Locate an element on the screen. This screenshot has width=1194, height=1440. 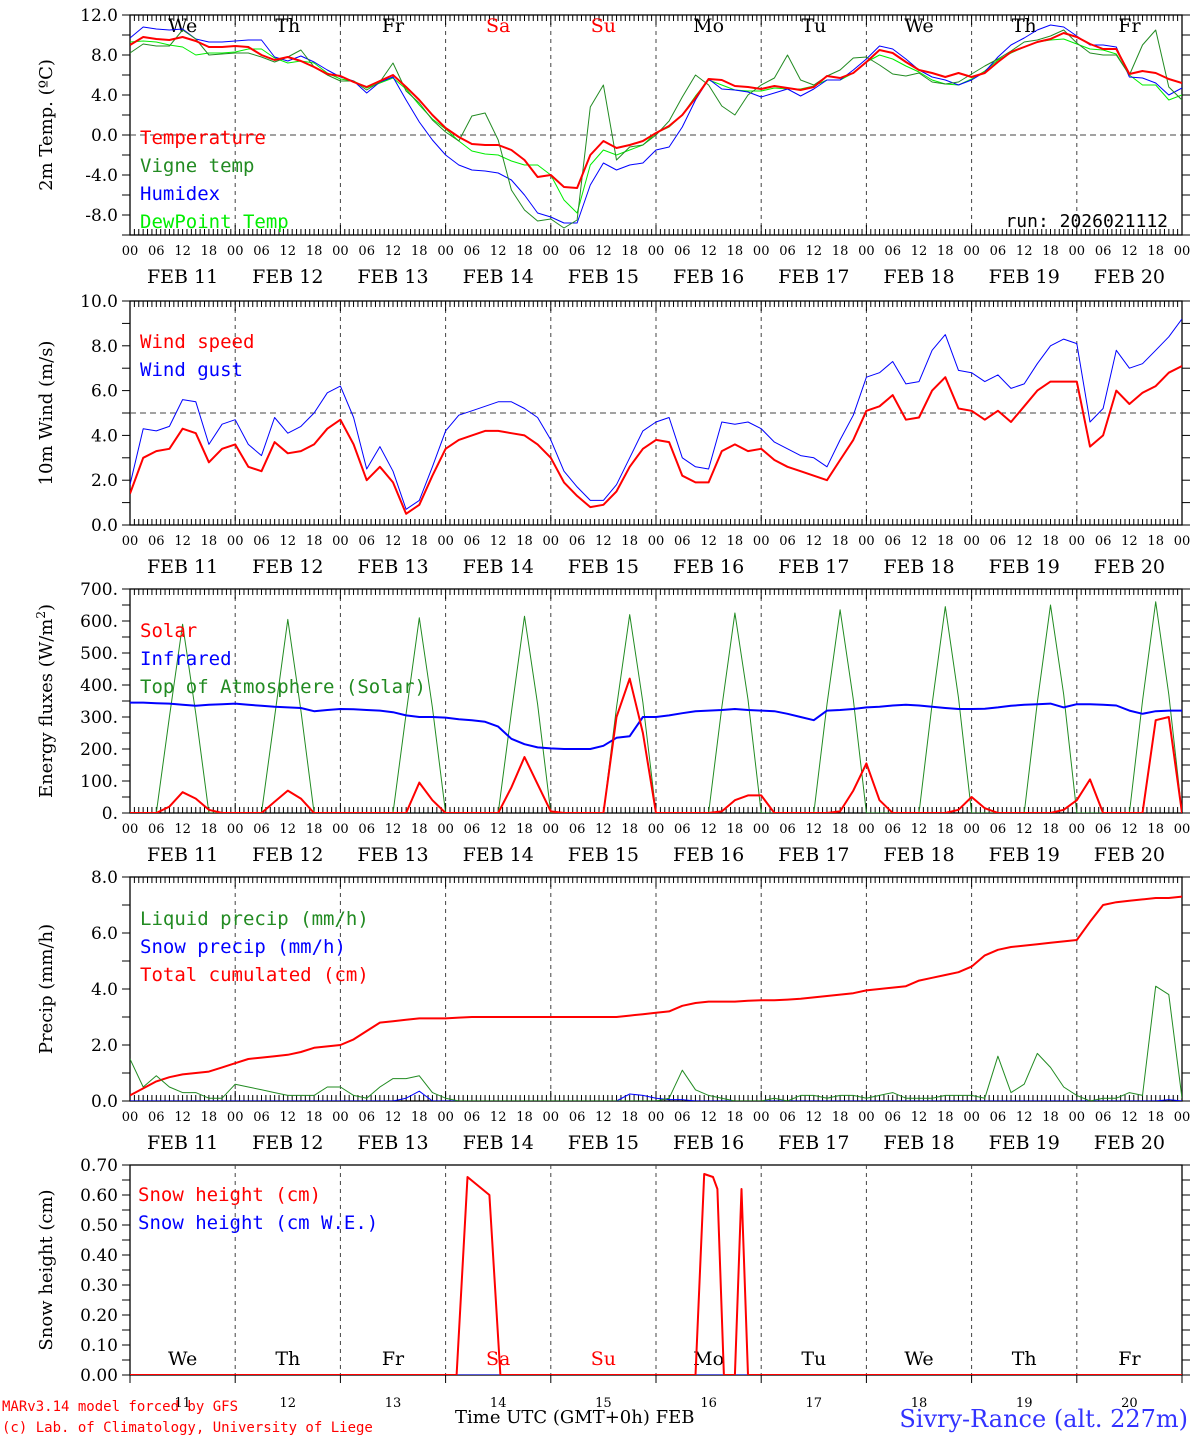
hour-label-end: 00 is located at coordinates (1182, 251).